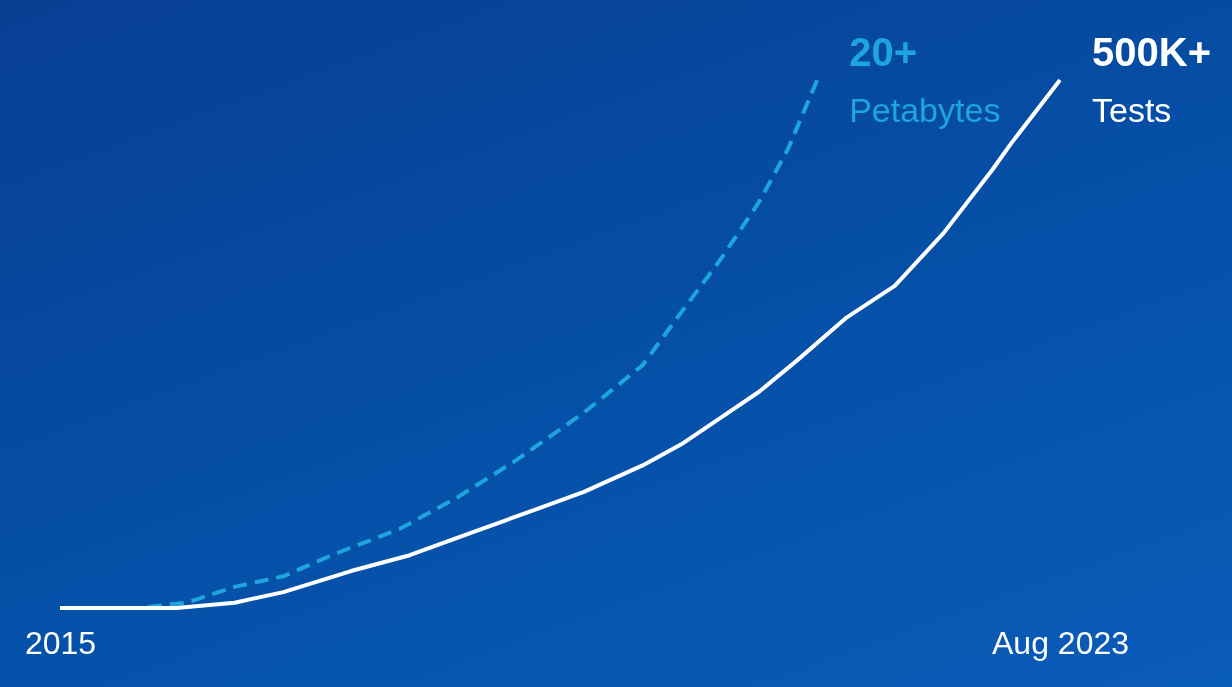  Describe the element at coordinates (1060, 642) in the screenshot. I see `x-tick-label: Aug 2023` at that location.